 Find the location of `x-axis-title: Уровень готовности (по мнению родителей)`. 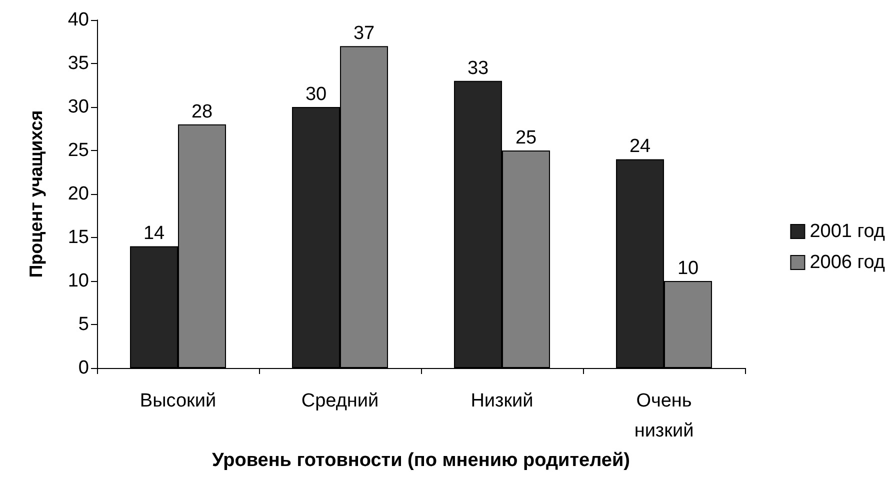

x-axis-title: Уровень готовности (по мнению родителей) is located at coordinates (421, 460).